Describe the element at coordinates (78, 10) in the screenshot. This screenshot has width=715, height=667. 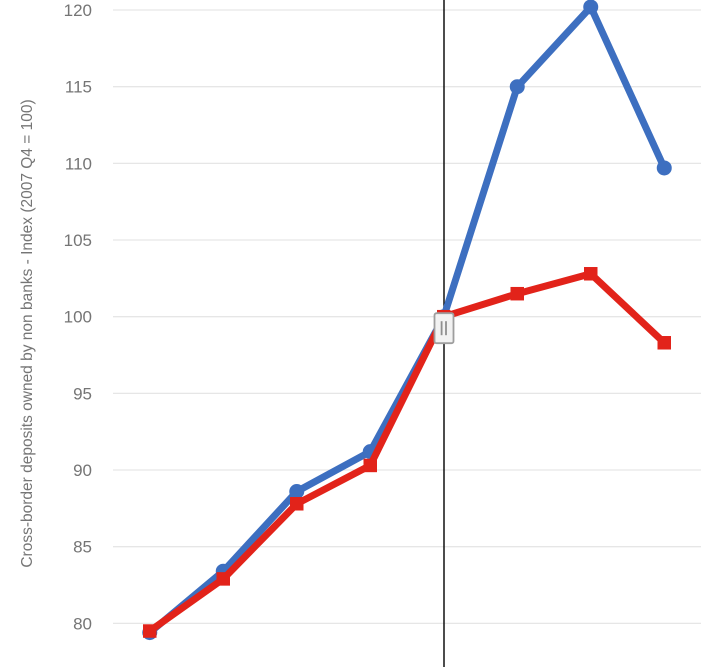
I see `y-tick-label: 120` at that location.